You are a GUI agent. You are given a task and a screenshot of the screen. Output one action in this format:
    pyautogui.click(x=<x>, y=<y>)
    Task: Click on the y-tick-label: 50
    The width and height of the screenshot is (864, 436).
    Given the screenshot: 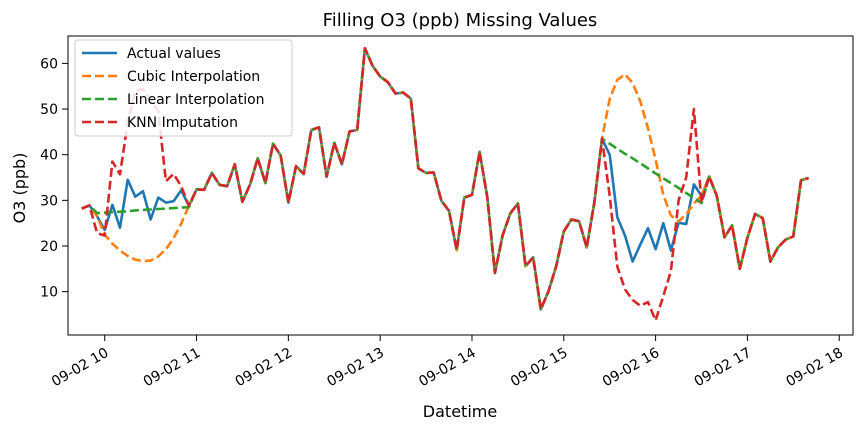 What is the action you would take?
    pyautogui.click(x=49, y=110)
    